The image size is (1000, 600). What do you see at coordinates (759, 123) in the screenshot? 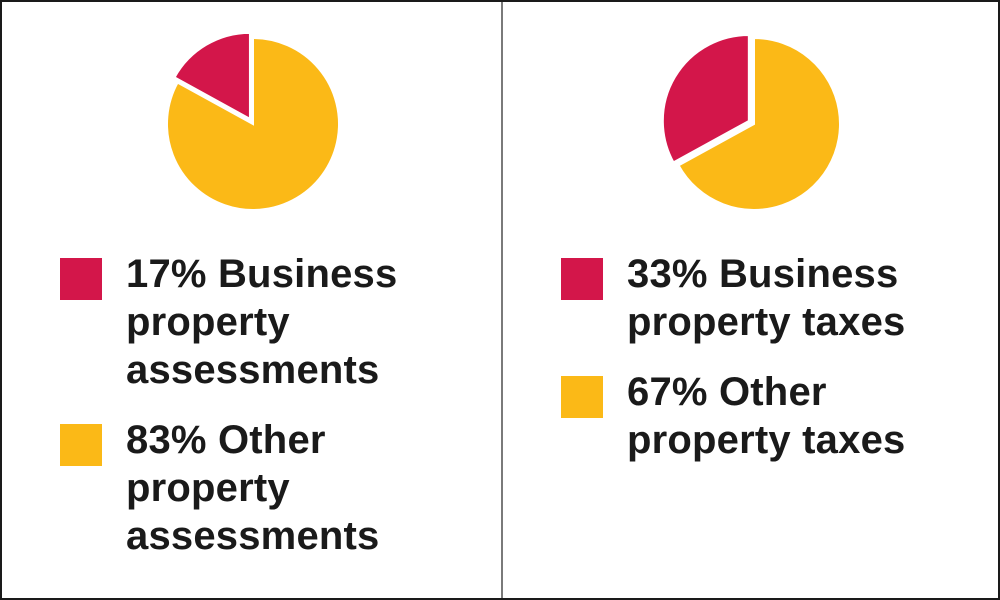
I see `pie-slice-other-property-taxes` at bounding box center [759, 123].